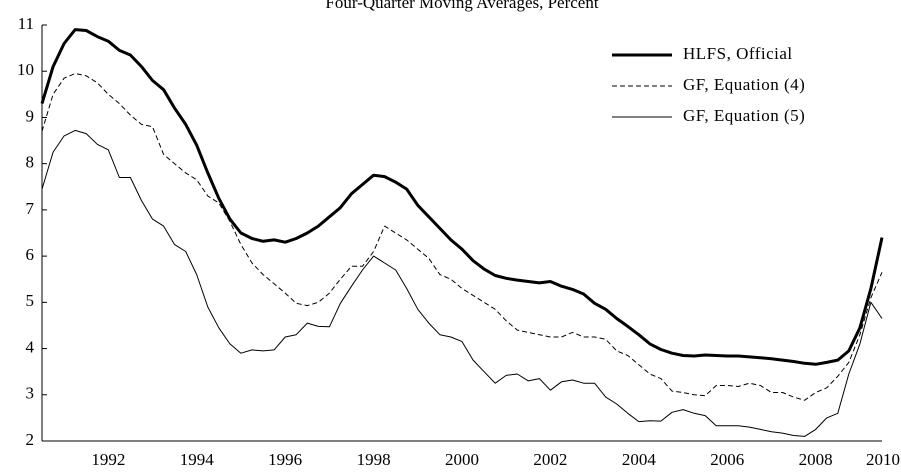 This screenshot has width=901, height=473. I want to click on y-tick-label: 10, so click(25, 69).